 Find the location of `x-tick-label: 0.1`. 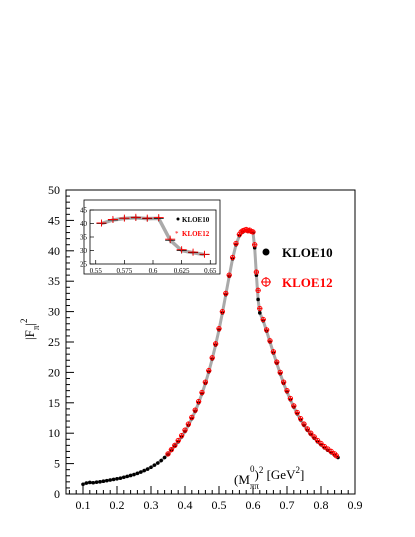

x-tick-label: 0.1 is located at coordinates (83, 505).